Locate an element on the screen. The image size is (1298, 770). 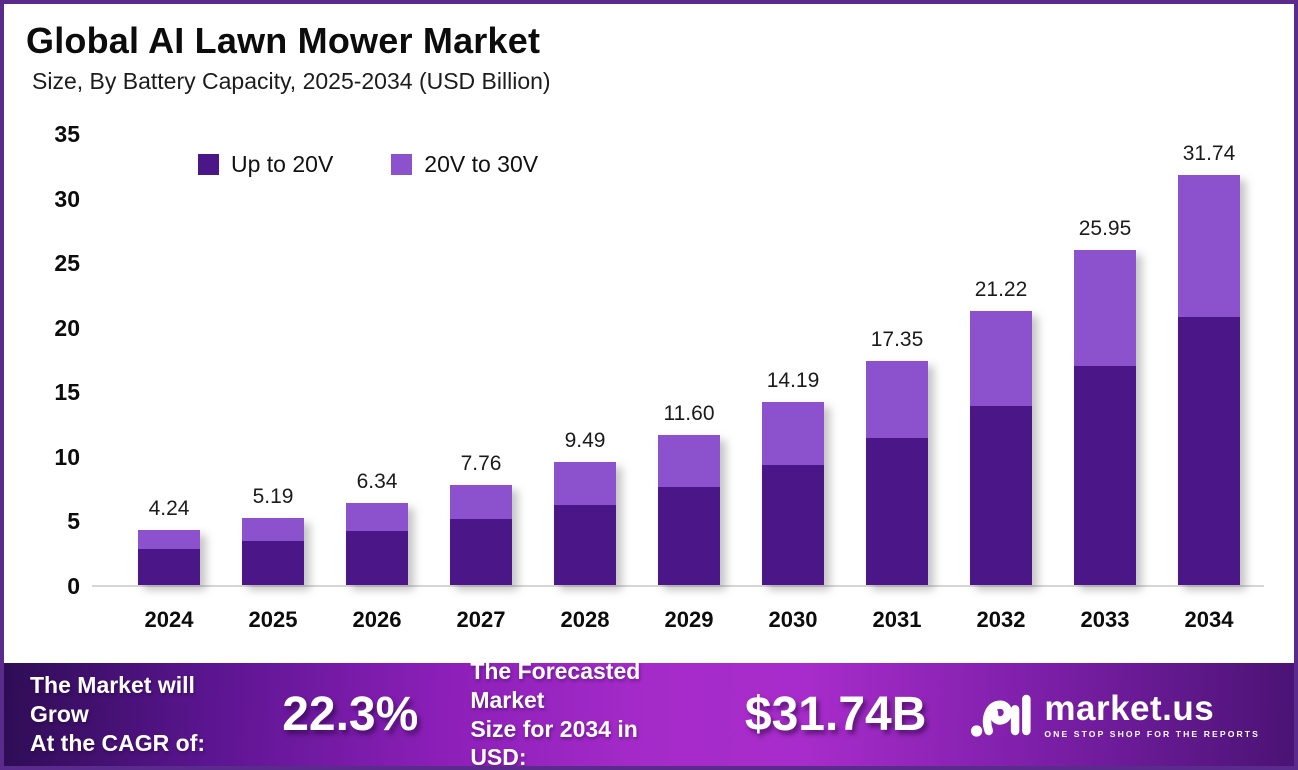
bar-segment-20v-to-30v-2031 is located at coordinates (897, 399).